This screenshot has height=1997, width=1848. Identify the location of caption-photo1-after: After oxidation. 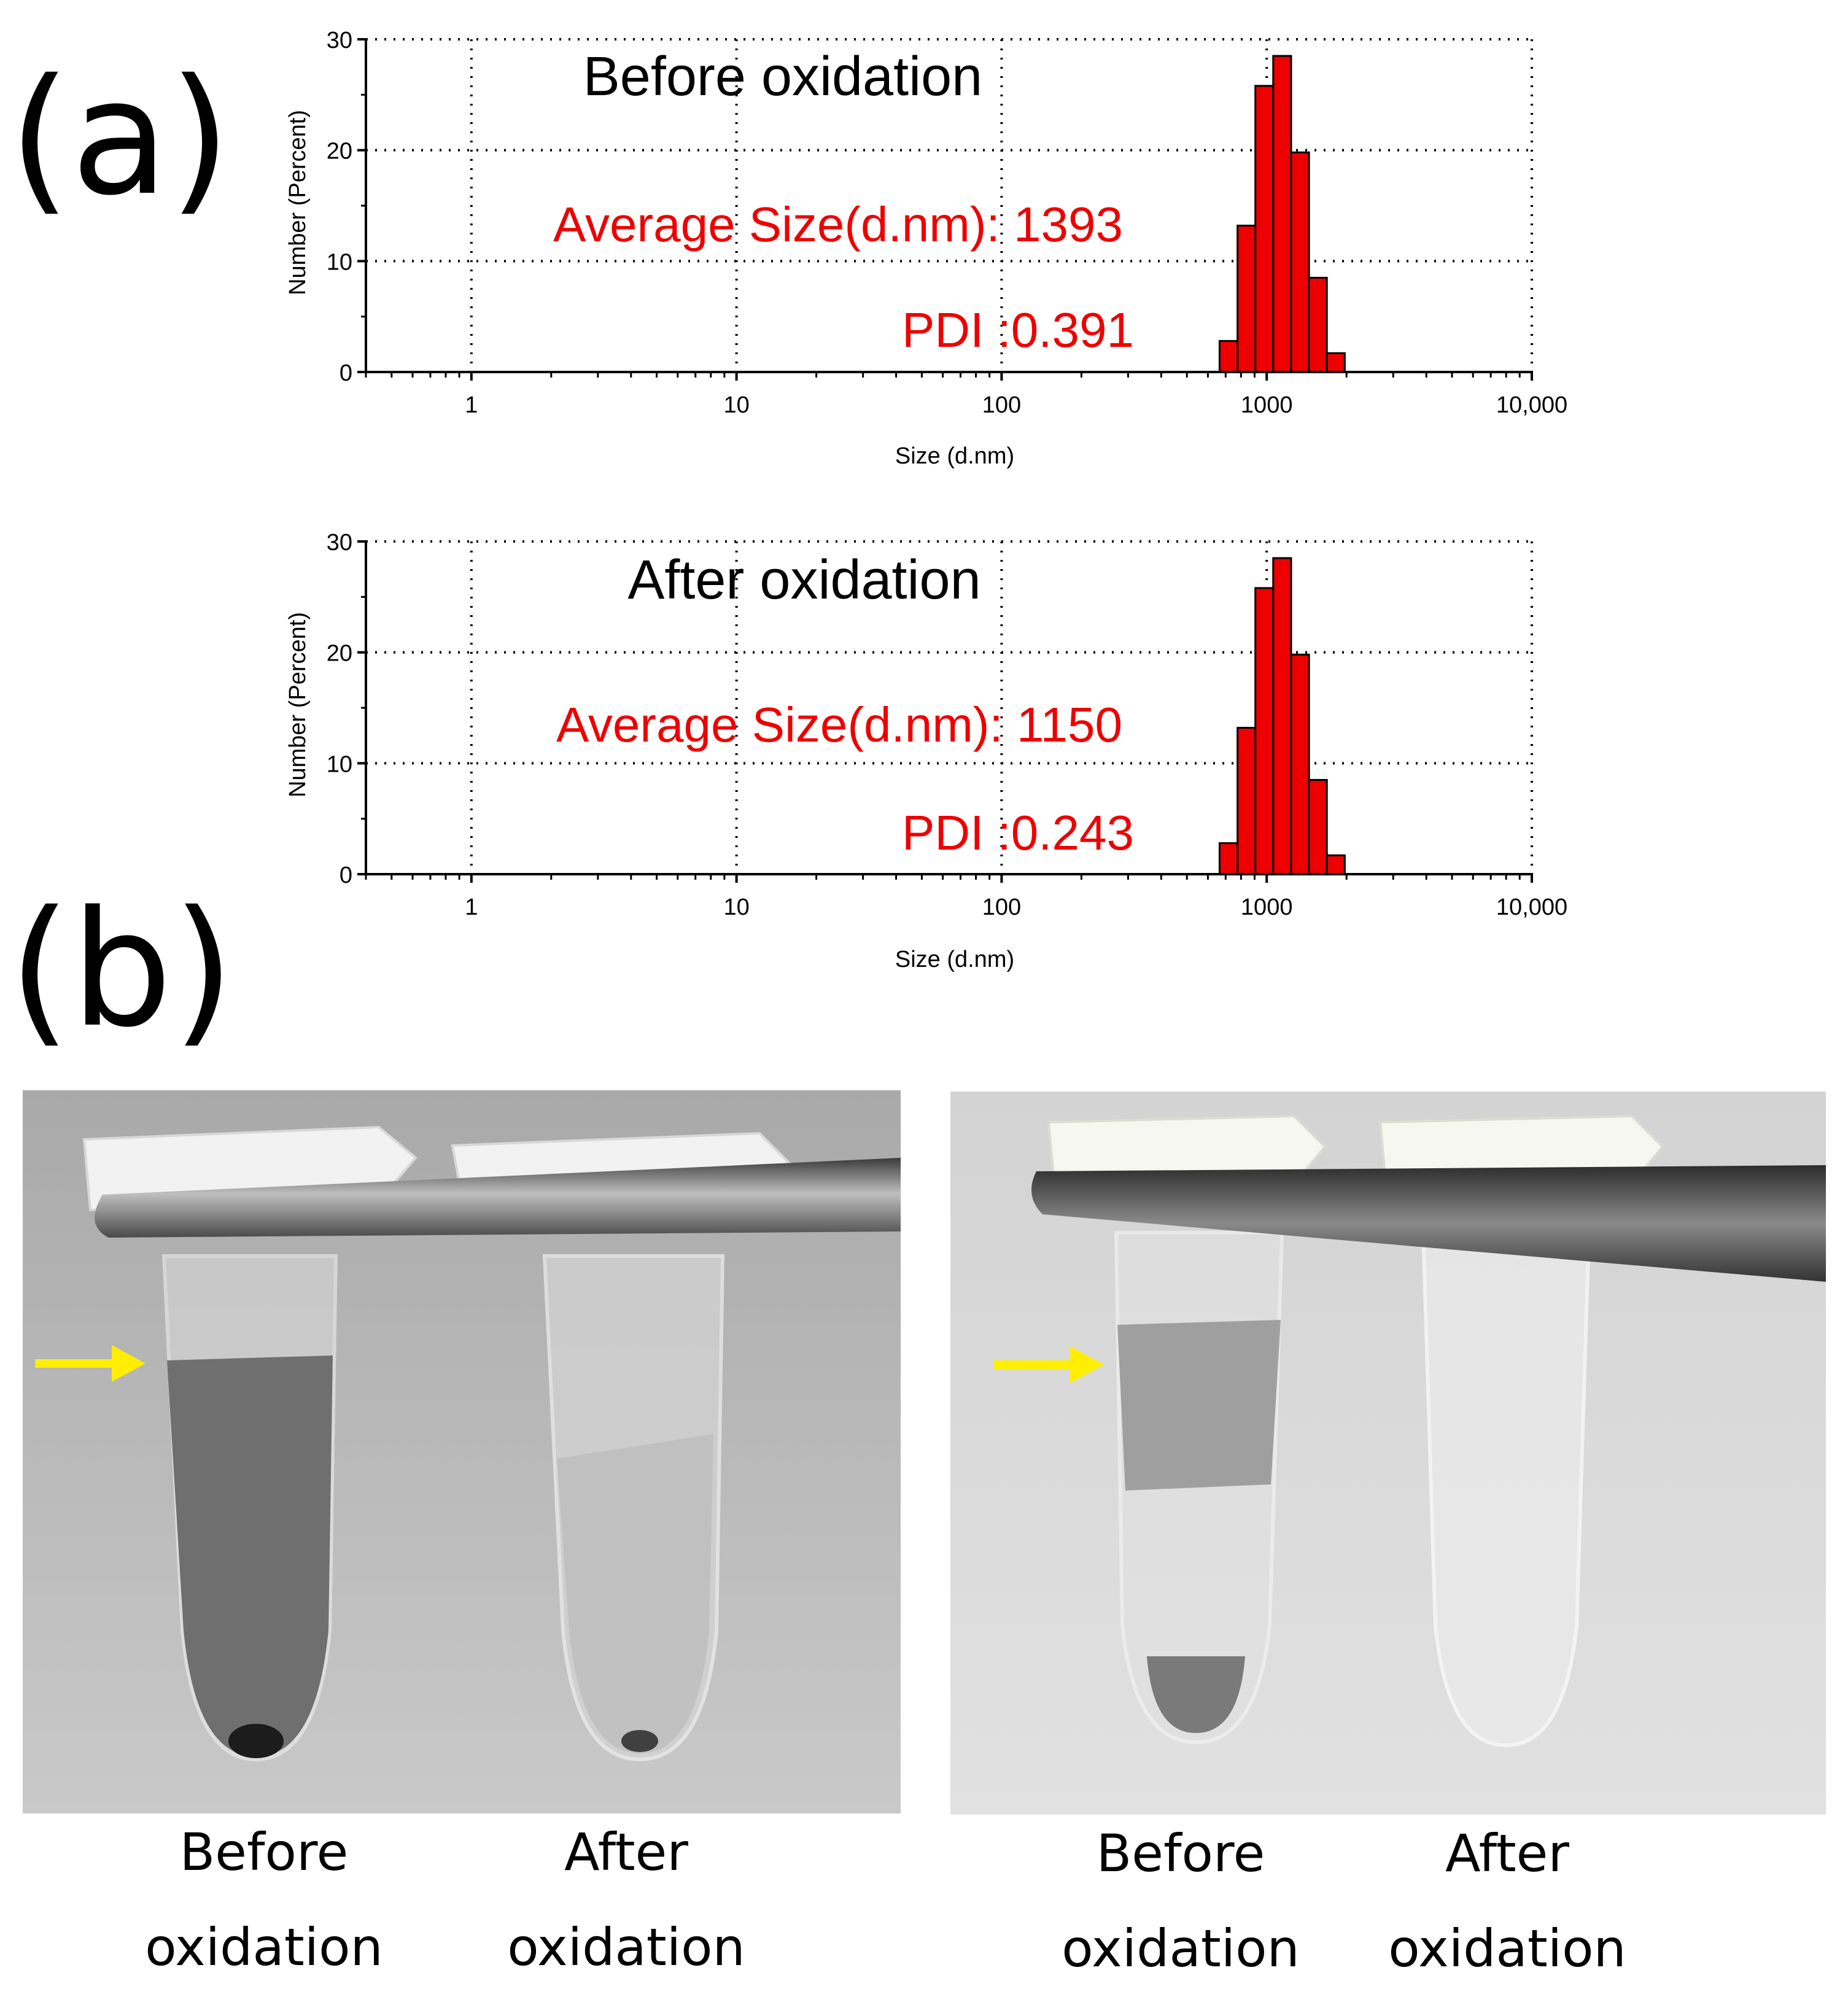
(627, 1900).